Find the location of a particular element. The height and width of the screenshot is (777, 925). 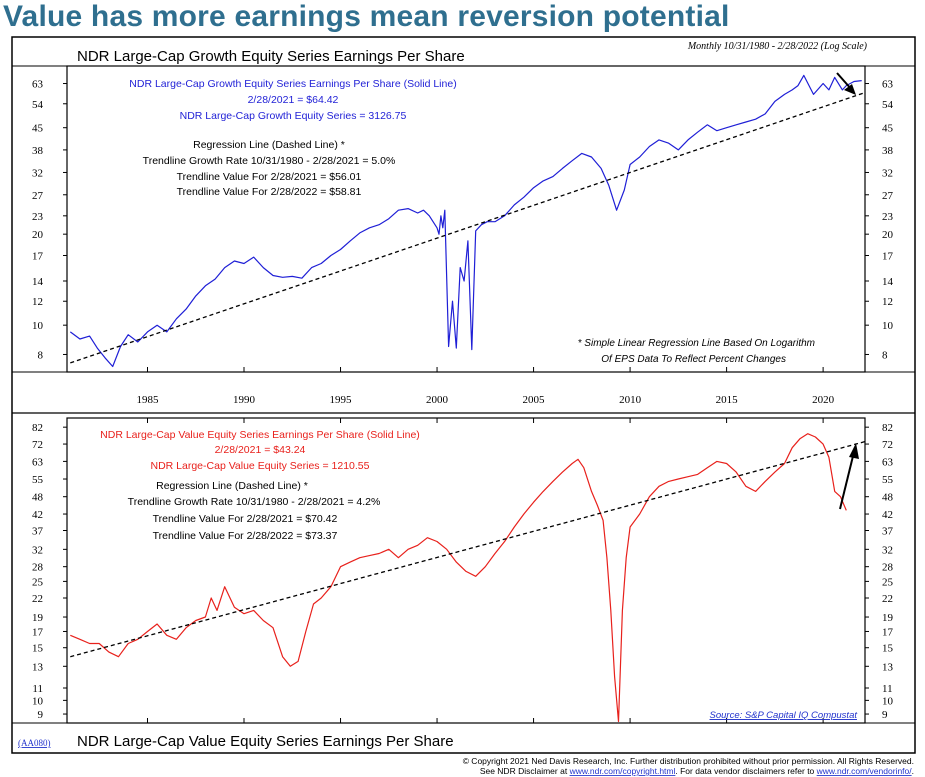

bottom-ytick-label-left: 48 is located at coordinates (38, 498).